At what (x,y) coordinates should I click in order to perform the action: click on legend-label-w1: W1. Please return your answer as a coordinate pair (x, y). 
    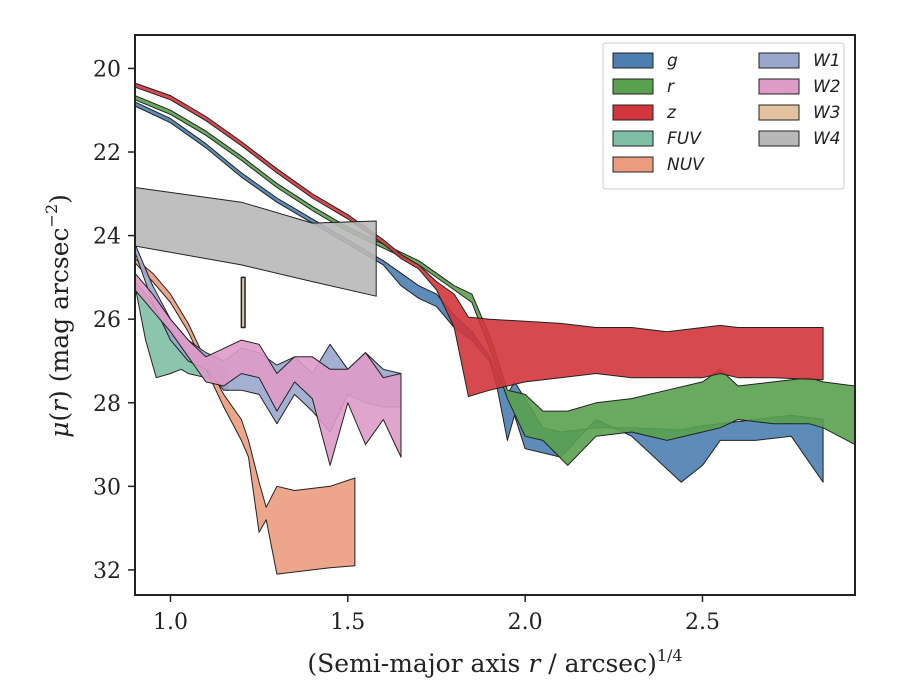
    Looking at the image, I should click on (827, 61).